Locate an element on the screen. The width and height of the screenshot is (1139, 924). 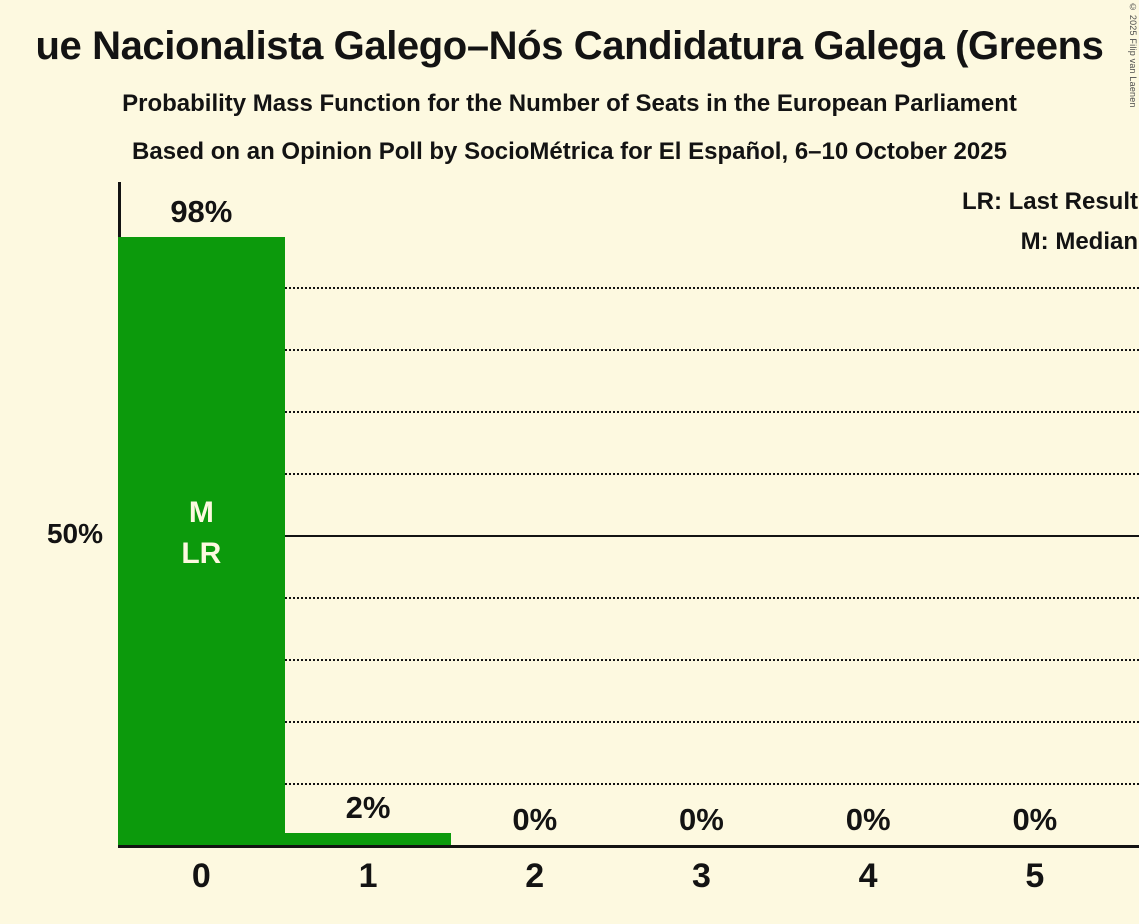
x-tick-label: 1 is located at coordinates (368, 876).